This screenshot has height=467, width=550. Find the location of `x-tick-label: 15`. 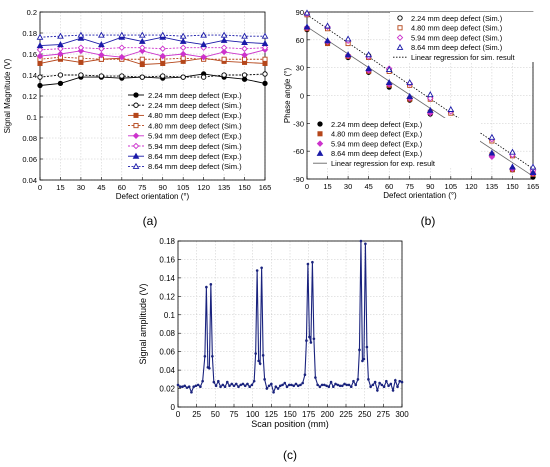

x-tick-label: 15 is located at coordinates (60, 187).